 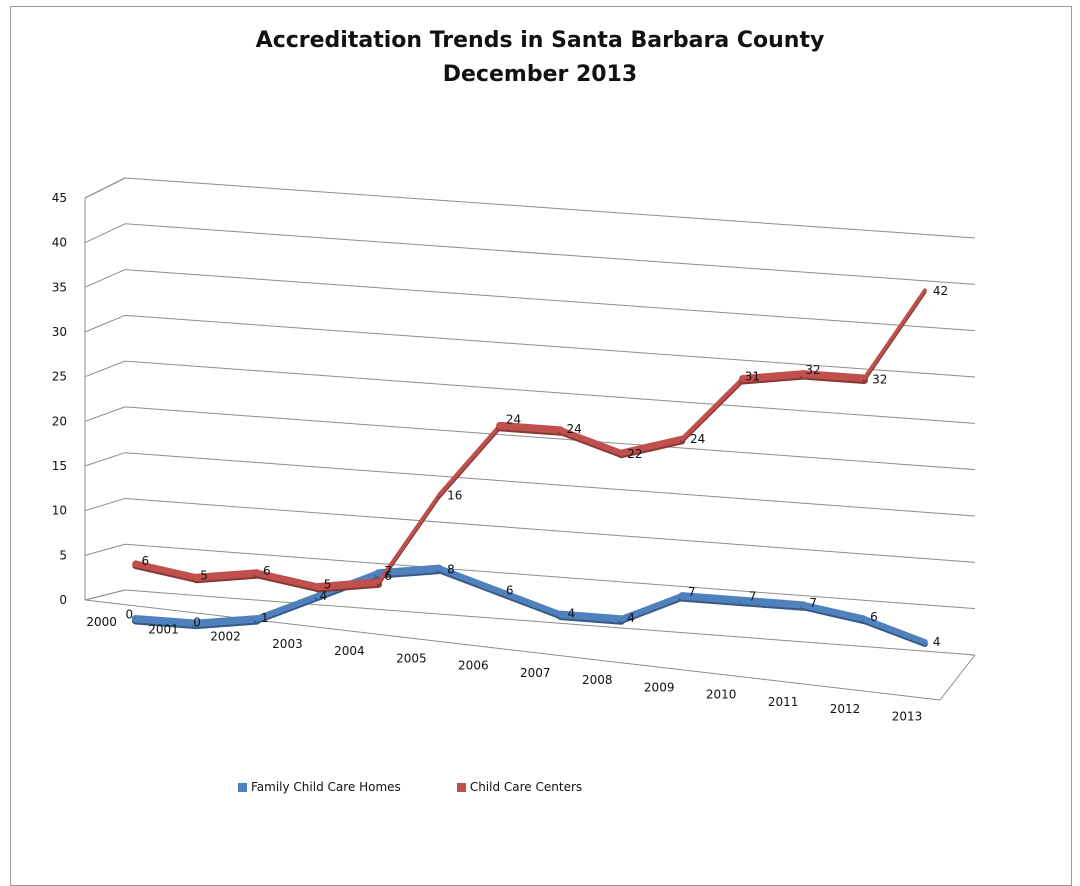 What do you see at coordinates (197, 622) in the screenshot?
I see `data-label-family-child-care-homes-2001: 0` at bounding box center [197, 622].